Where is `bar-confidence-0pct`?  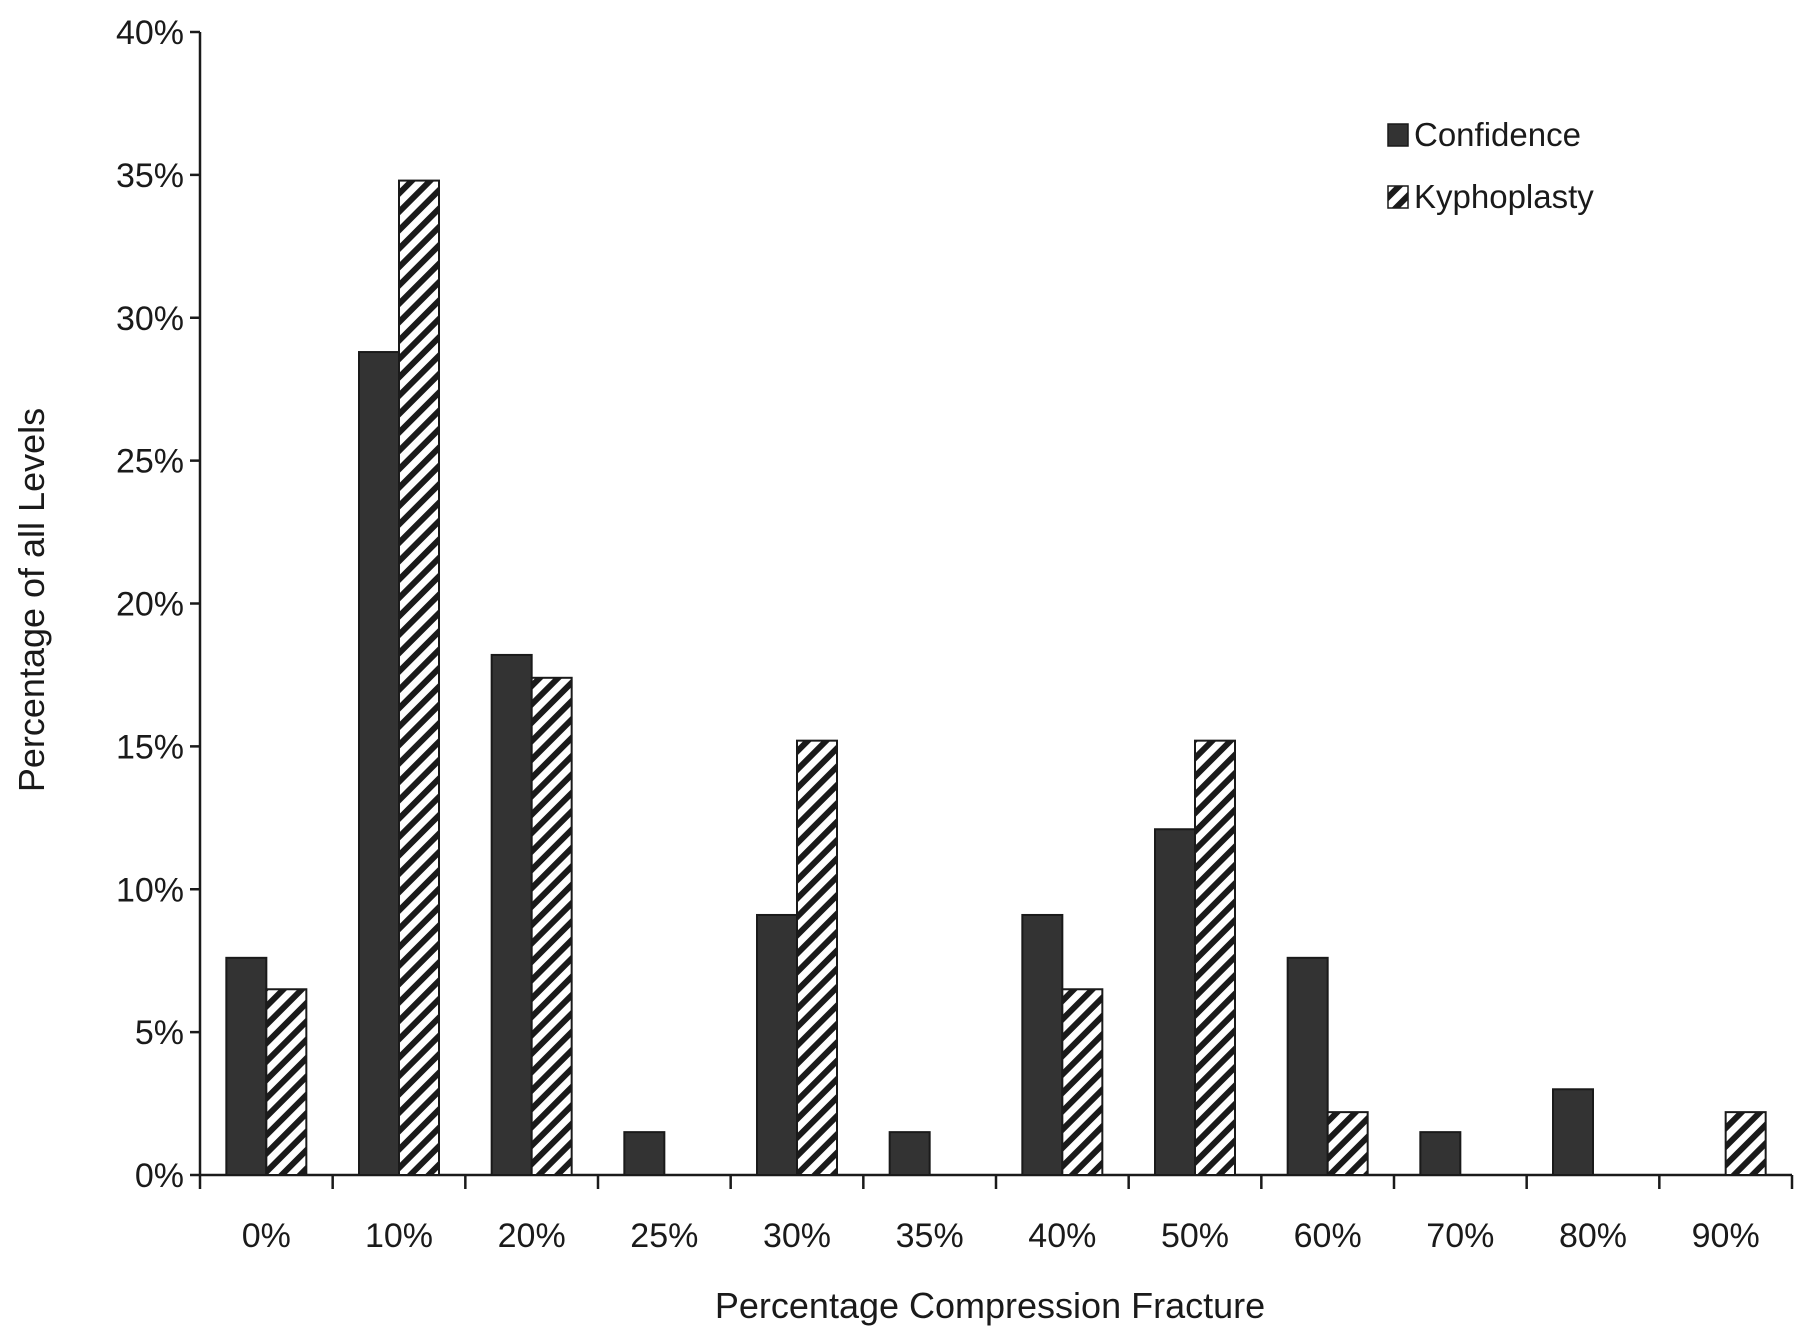
bar-confidence-0pct is located at coordinates (246, 1066).